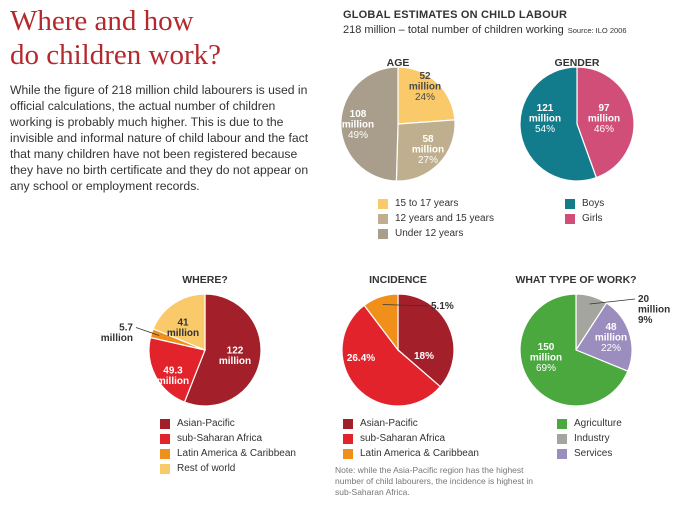  I want to click on age-slice-12-years-and-15-years, so click(425, 150).